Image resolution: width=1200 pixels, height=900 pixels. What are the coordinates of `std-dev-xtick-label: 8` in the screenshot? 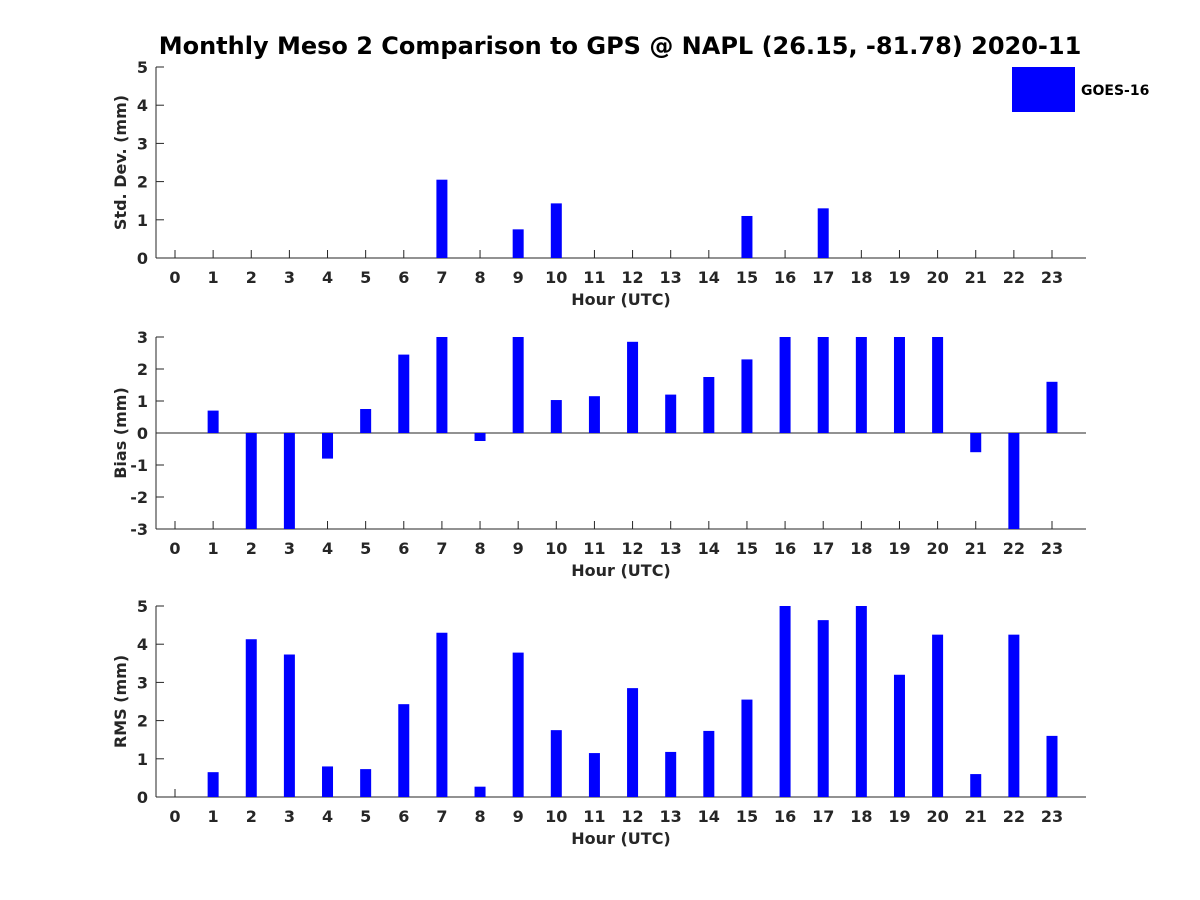 It's located at (479, 277).